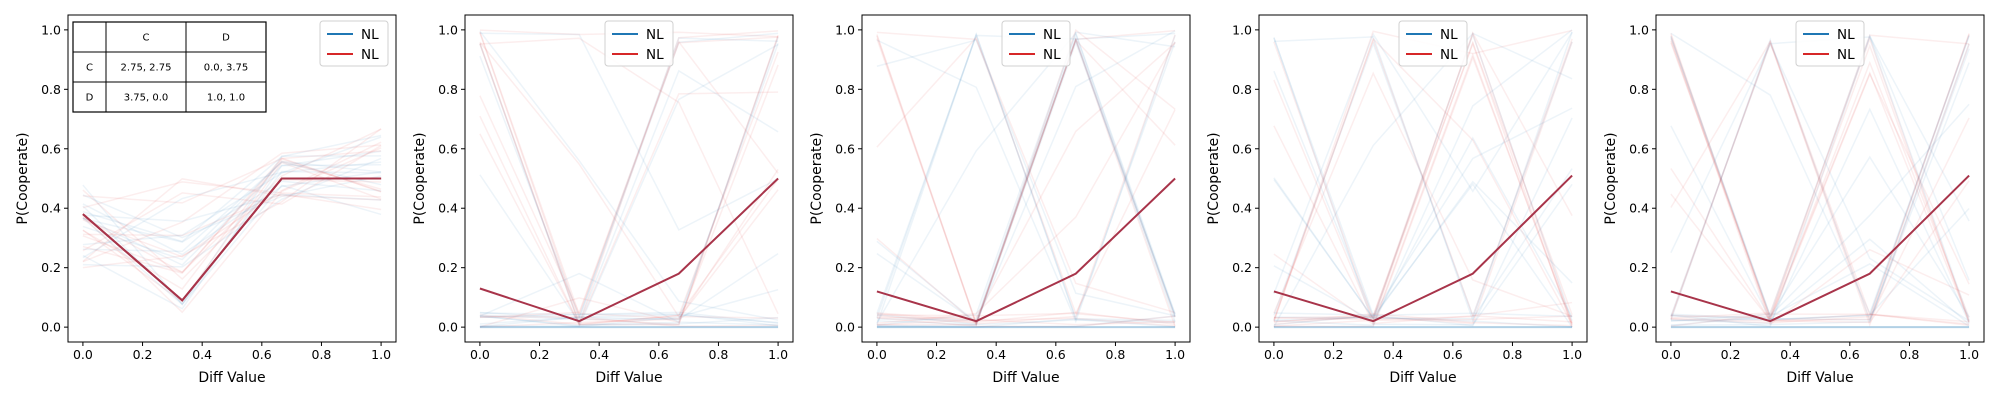 Image resolution: width=2000 pixels, height=400 pixels. I want to click on y-tick-label: 0.8, so click(845, 89).